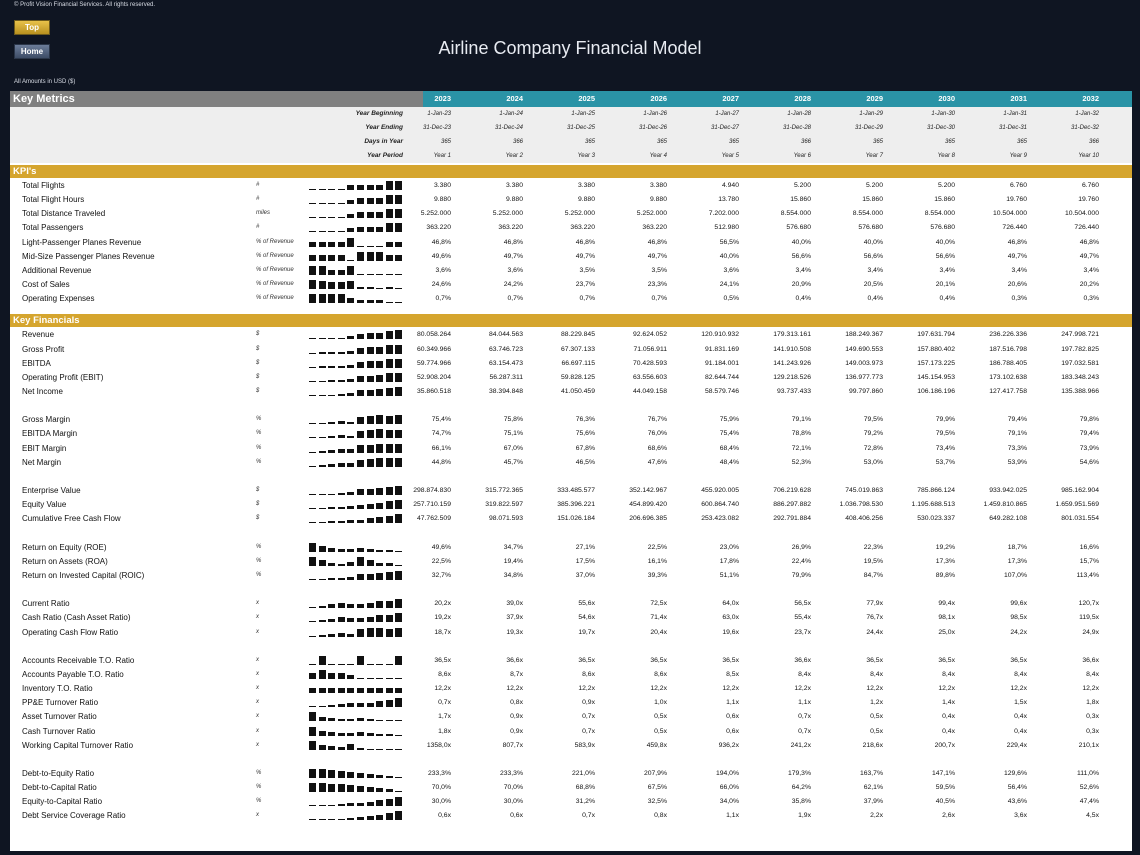  Describe the element at coordinates (948, 717) in the screenshot. I see `metric-value: 0,4x` at that location.